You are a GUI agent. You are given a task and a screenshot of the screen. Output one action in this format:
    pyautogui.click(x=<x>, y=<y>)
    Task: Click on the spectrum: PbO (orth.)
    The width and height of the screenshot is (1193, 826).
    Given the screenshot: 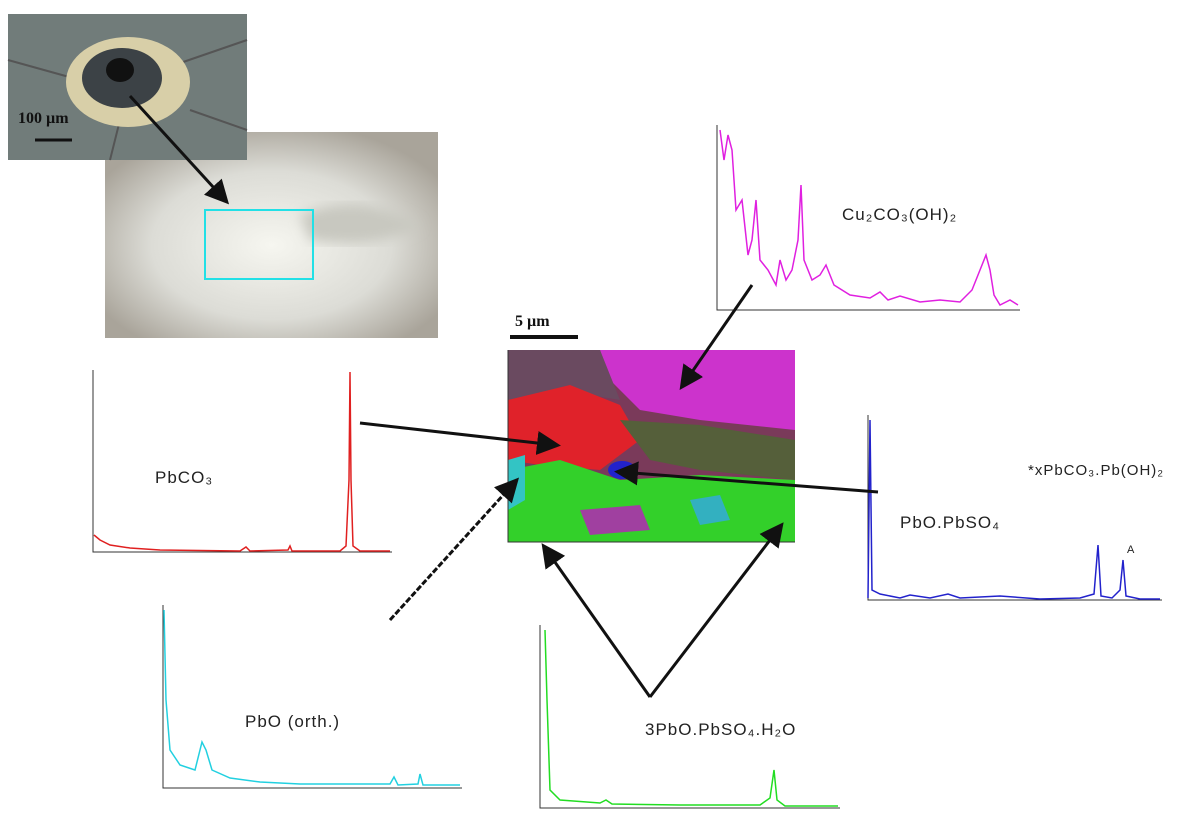 What is the action you would take?
    pyautogui.click(x=312, y=697)
    